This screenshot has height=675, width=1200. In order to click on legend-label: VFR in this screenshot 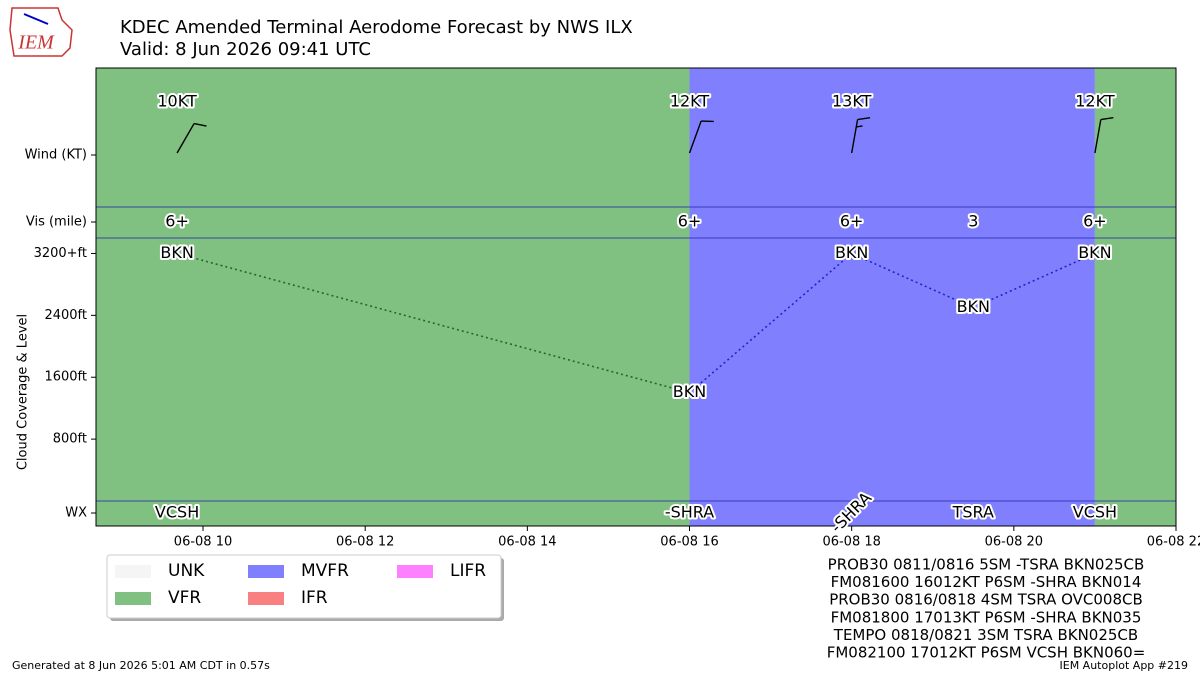, I will do `click(184, 598)`.